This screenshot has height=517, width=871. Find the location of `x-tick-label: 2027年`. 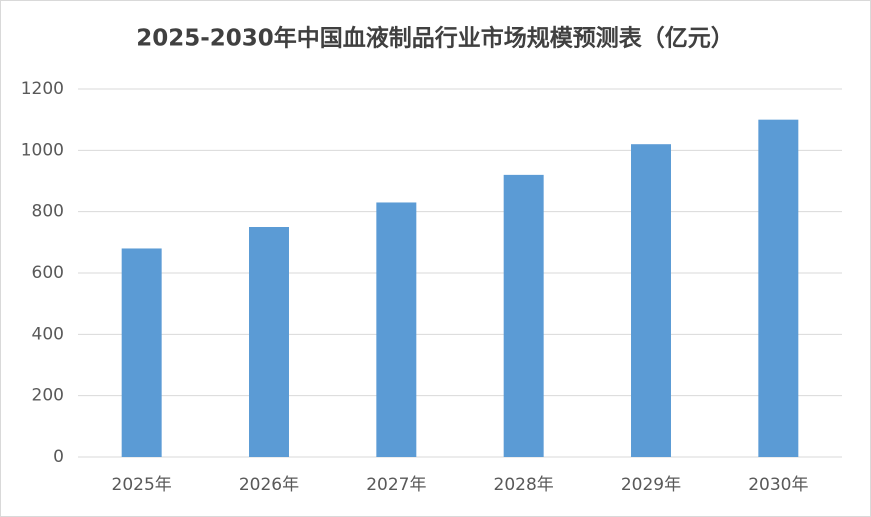

x-tick-label: 2027年 is located at coordinates (396, 485).